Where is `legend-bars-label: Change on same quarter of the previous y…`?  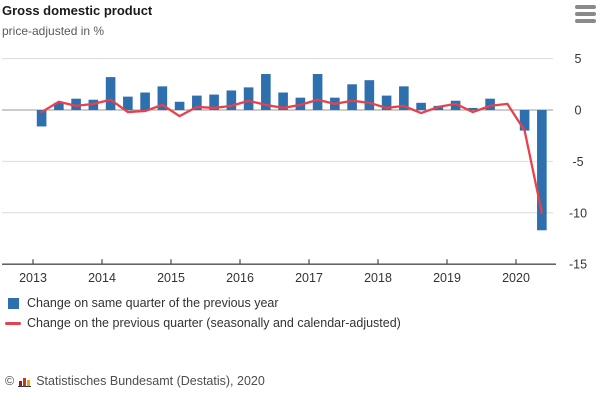
legend-bars-label: Change on same quarter of the previous y… is located at coordinates (153, 303).